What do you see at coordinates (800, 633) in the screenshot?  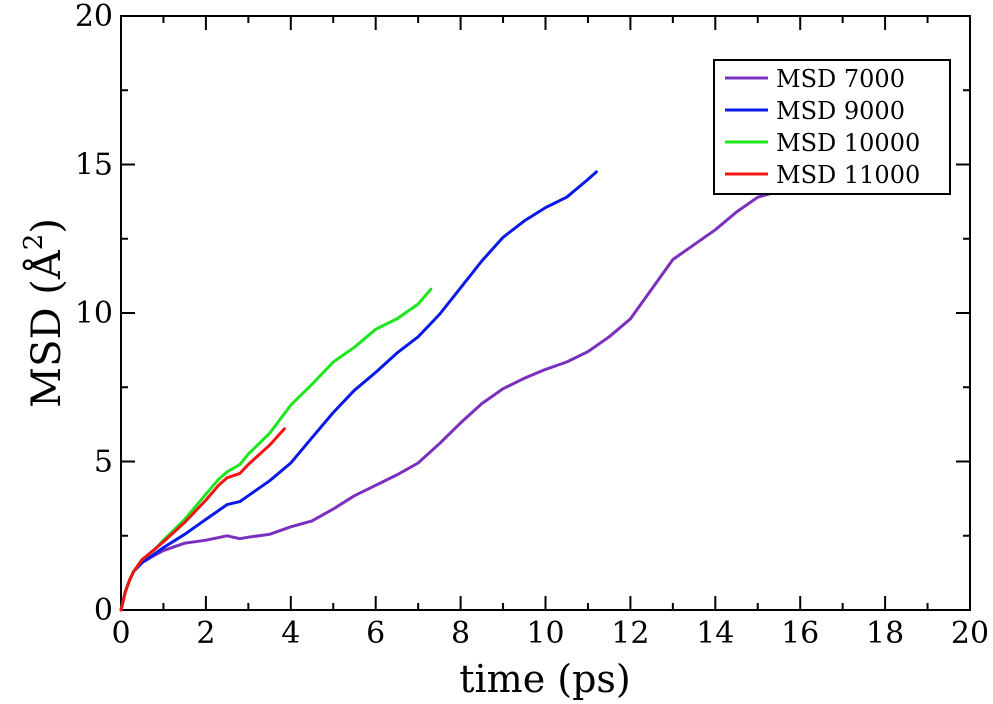 I see `x-tick-label: 16` at bounding box center [800, 633].